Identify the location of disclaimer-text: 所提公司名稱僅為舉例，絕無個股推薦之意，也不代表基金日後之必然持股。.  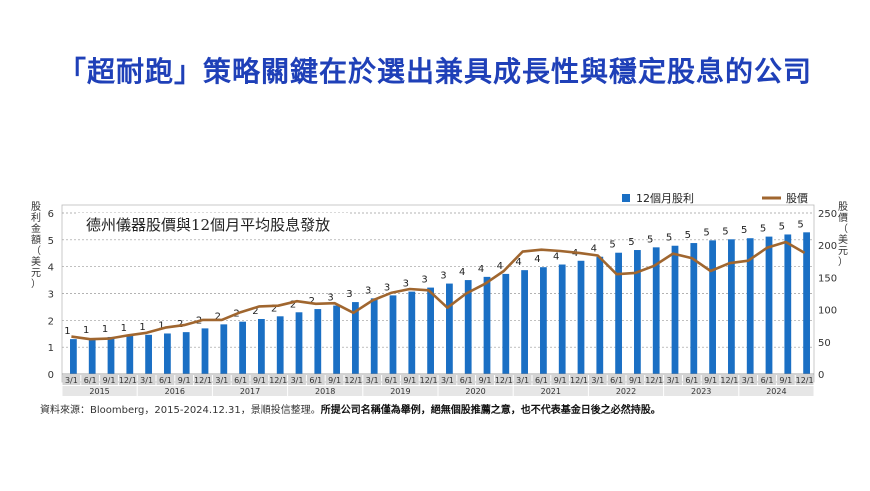
(490, 410).